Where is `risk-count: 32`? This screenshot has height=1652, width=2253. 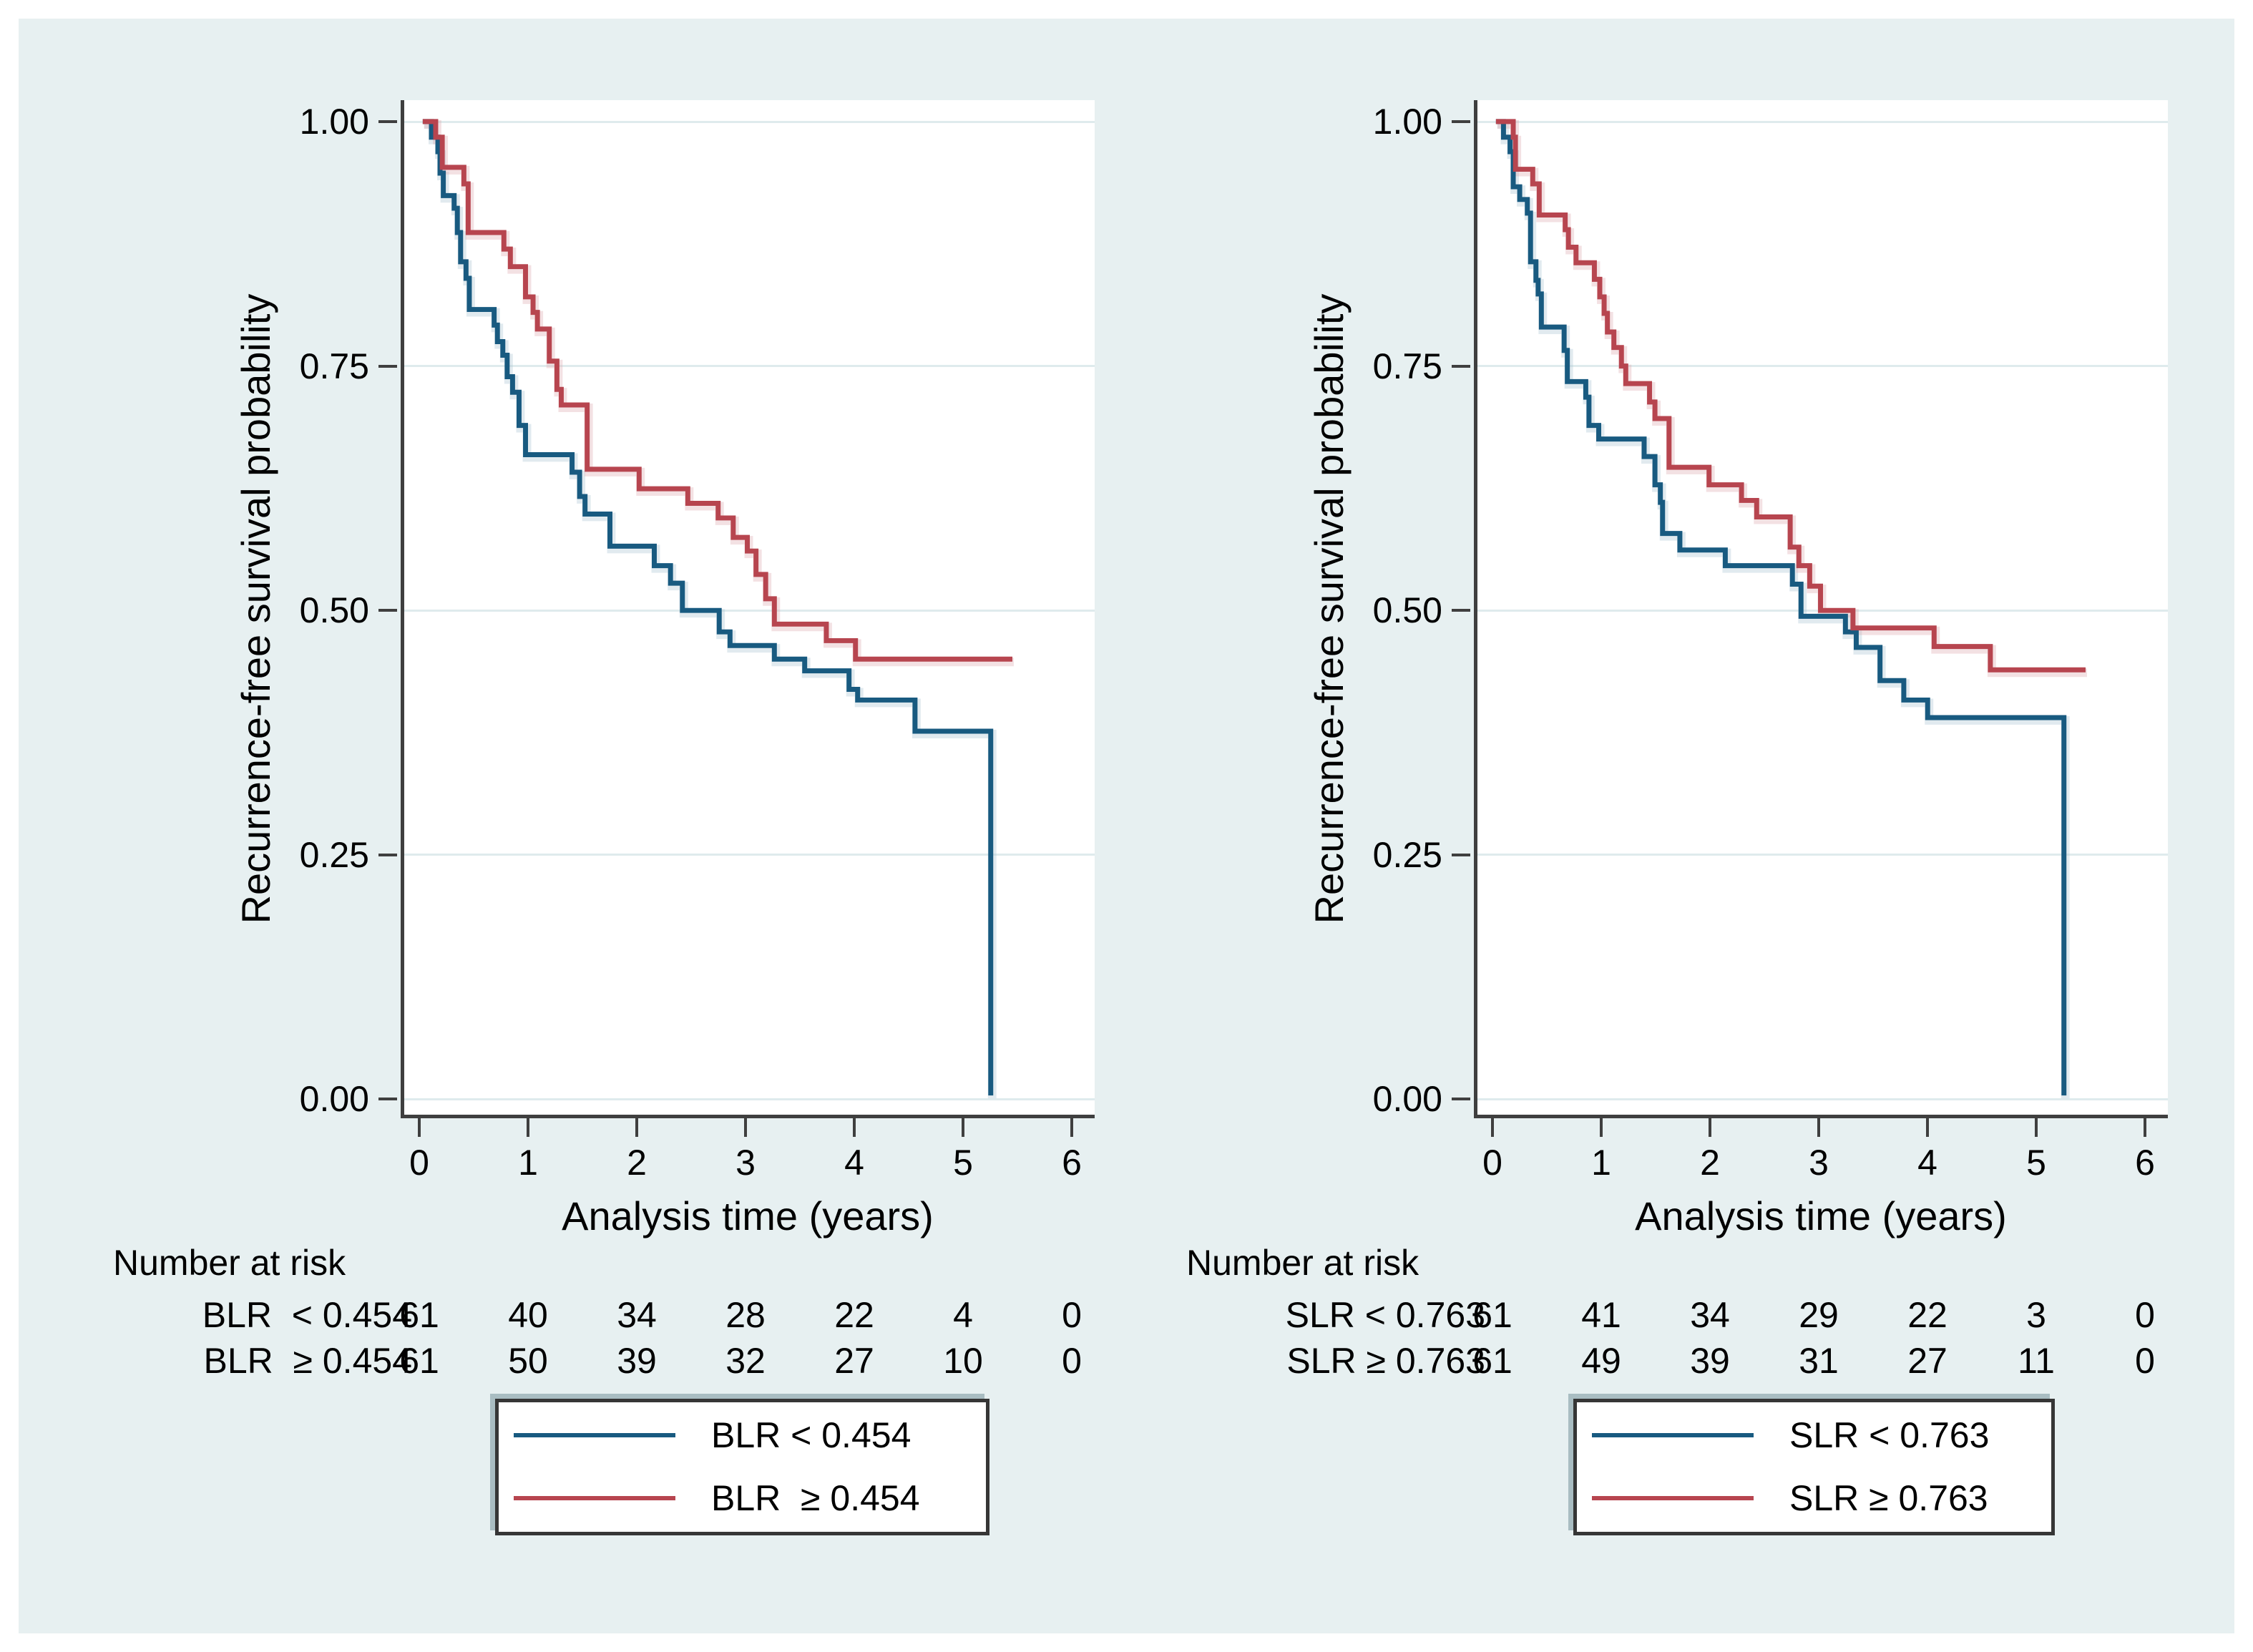 risk-count: 32 is located at coordinates (745, 1361).